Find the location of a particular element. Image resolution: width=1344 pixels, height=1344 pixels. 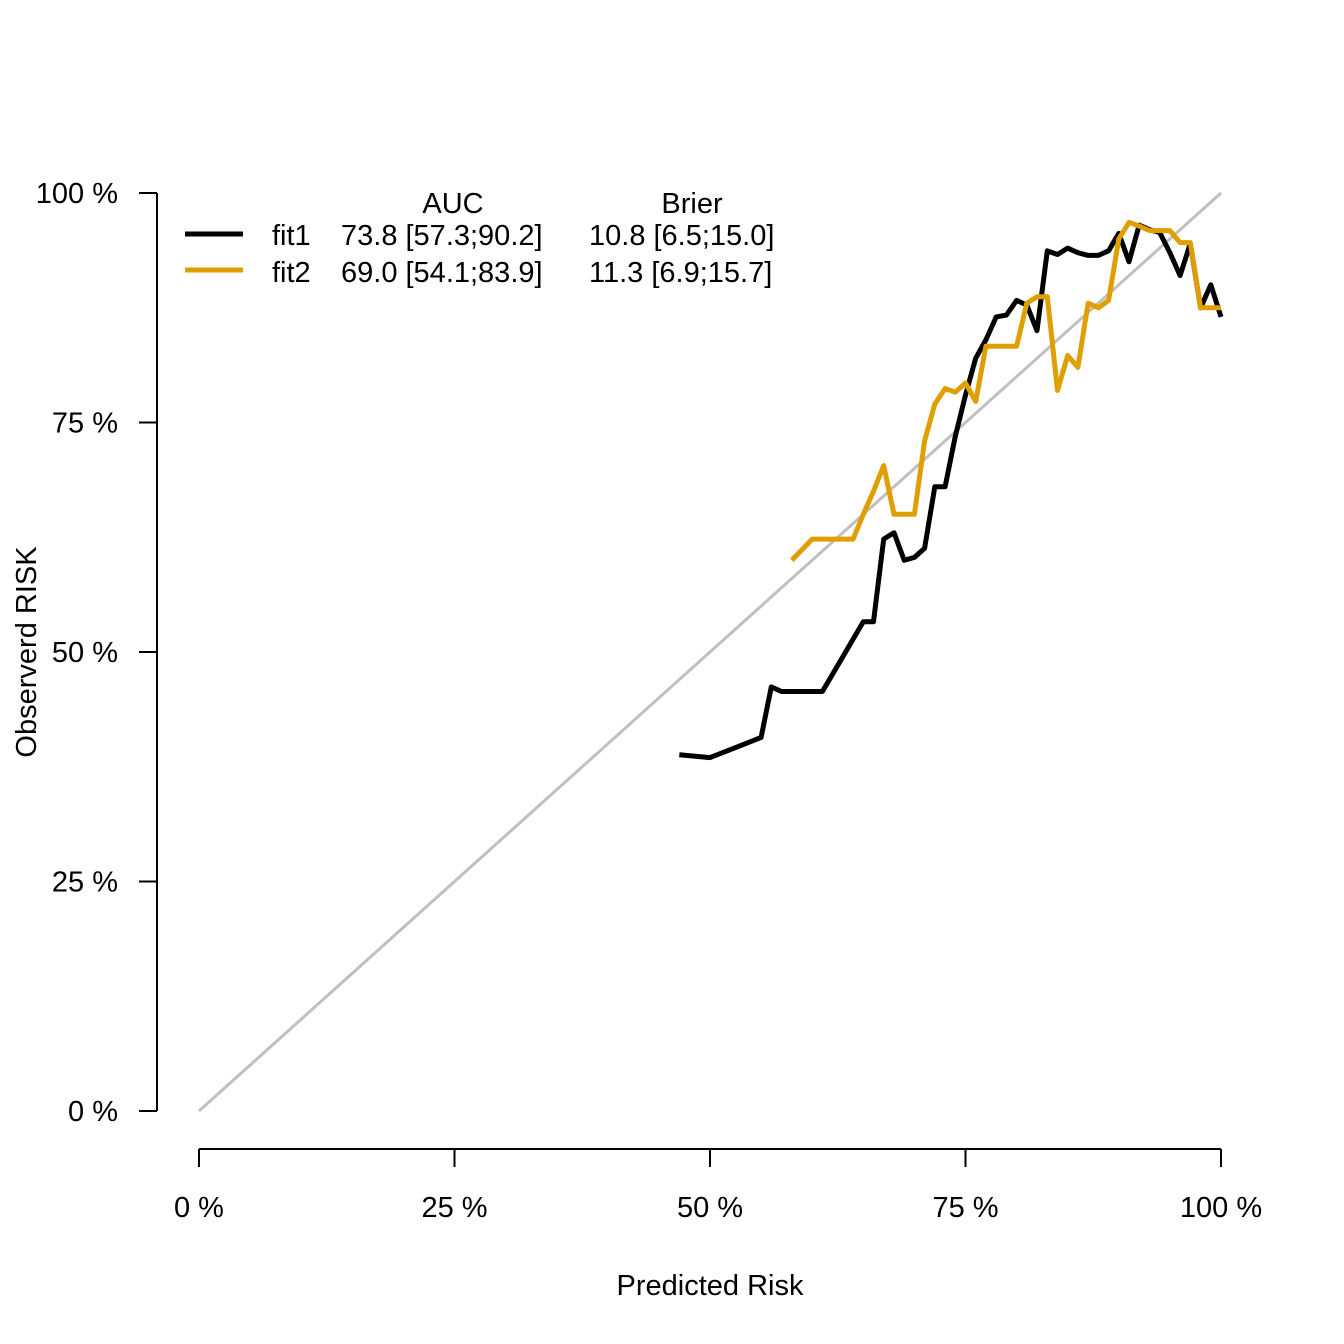

legend-header-auc: AUC is located at coordinates (452, 204).